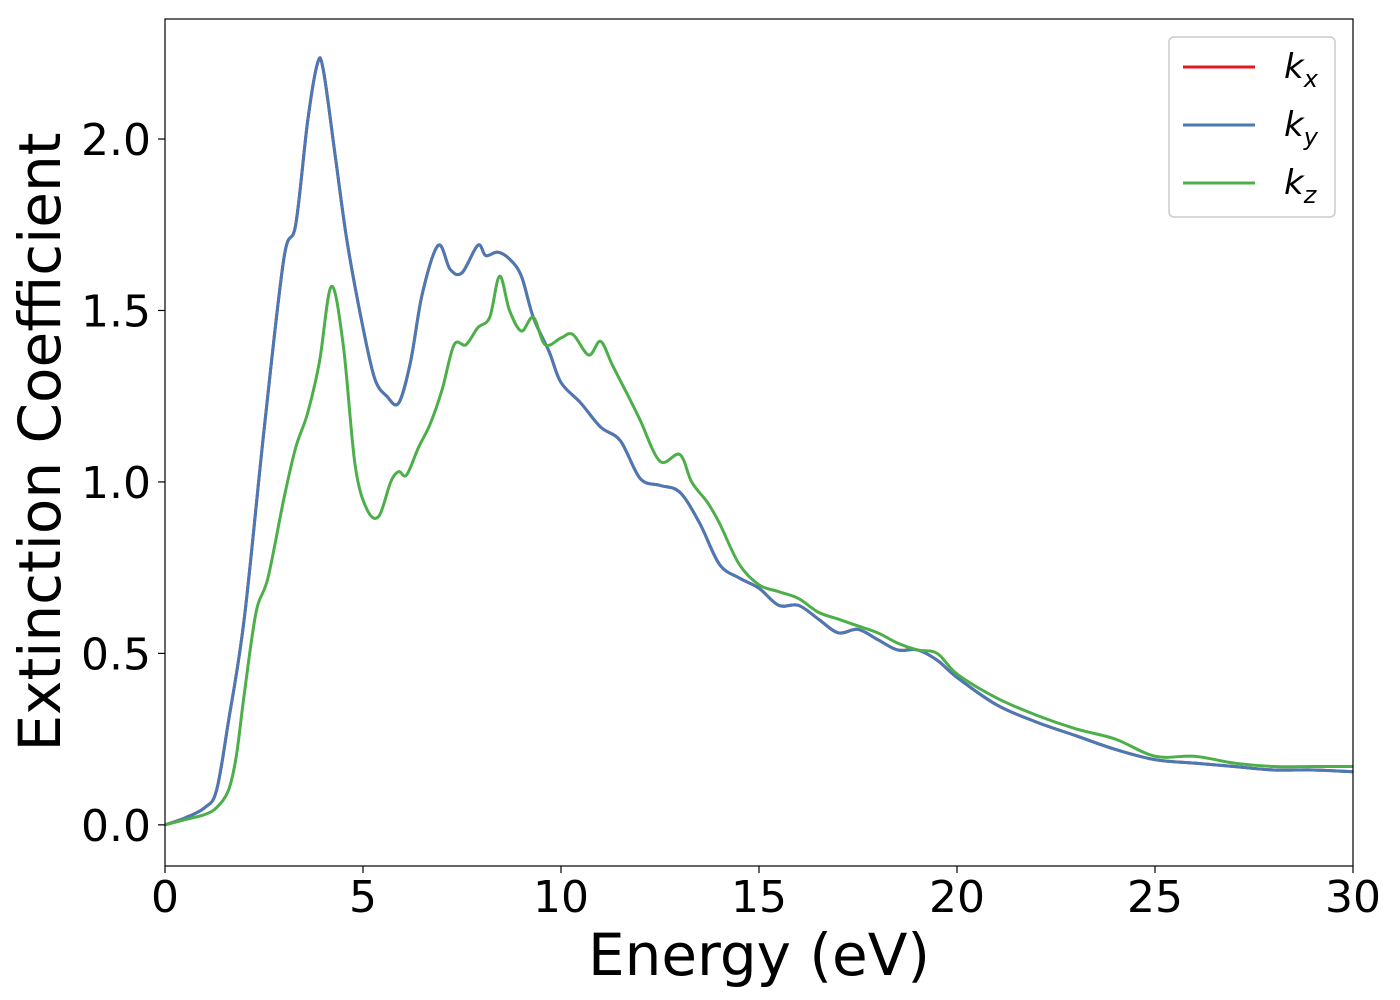  I want to click on legend-label-subscript: y, so click(1311, 137).